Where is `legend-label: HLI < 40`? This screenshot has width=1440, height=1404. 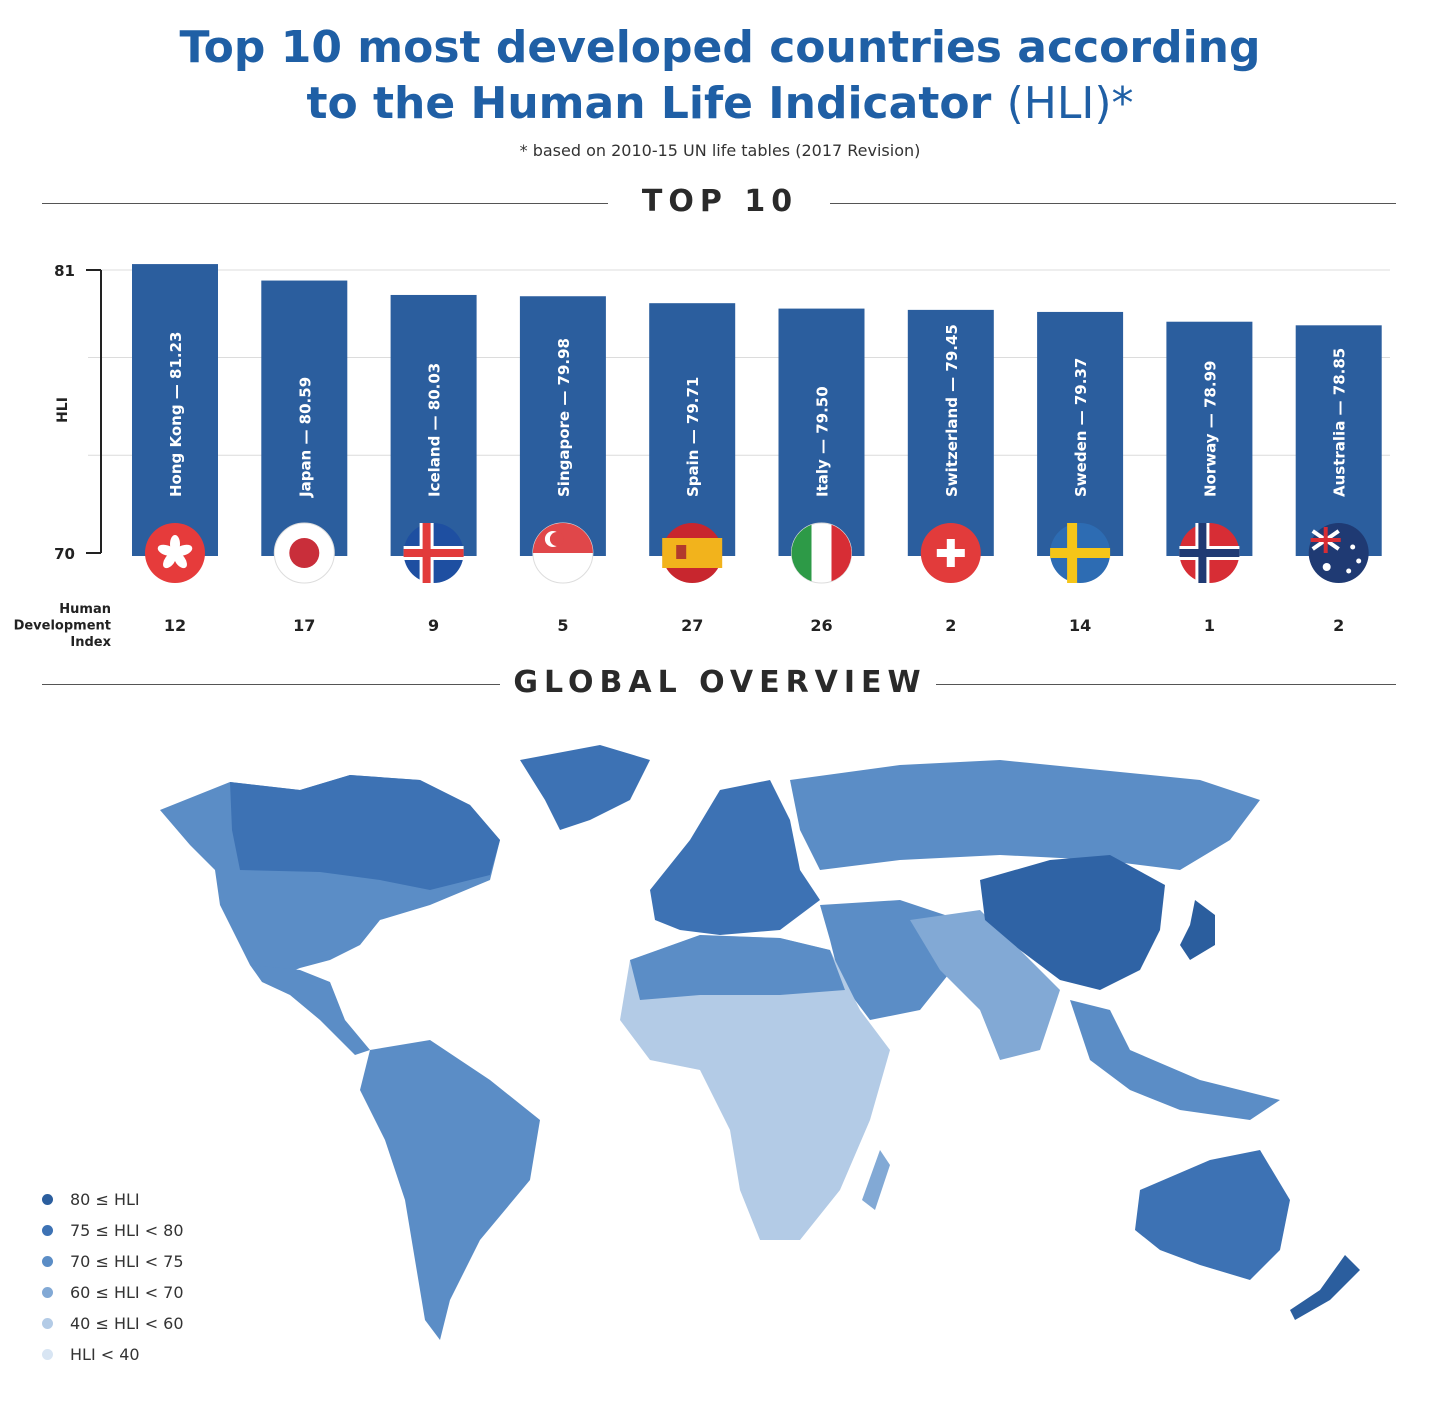 legend-label: HLI < 40 is located at coordinates (105, 1354).